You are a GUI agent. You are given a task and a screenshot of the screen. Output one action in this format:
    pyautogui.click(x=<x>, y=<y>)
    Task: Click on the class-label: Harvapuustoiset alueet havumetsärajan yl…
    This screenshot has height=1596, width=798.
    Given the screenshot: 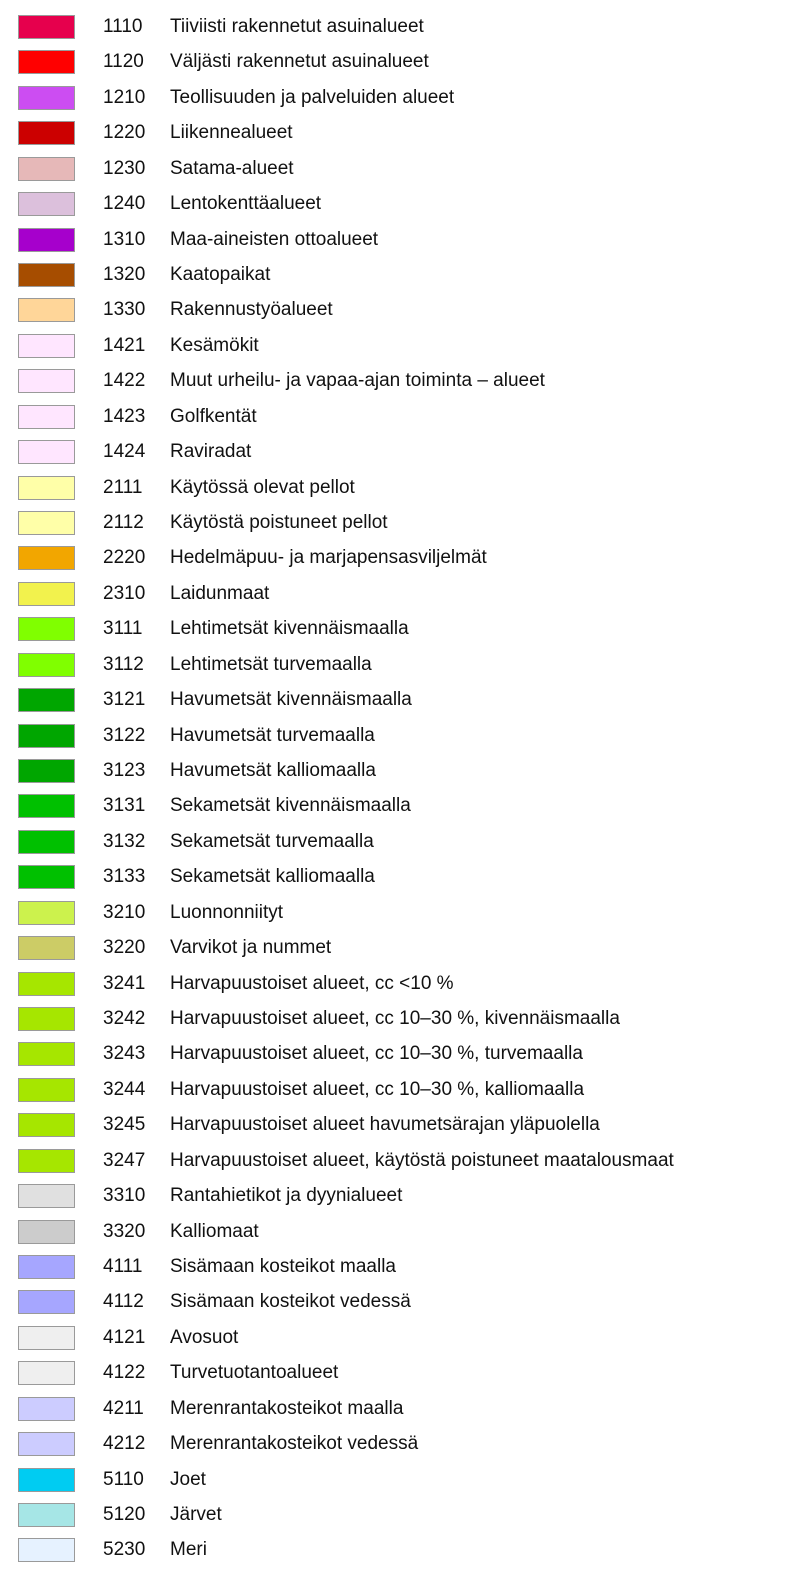 What is the action you would take?
    pyautogui.click(x=385, y=1125)
    